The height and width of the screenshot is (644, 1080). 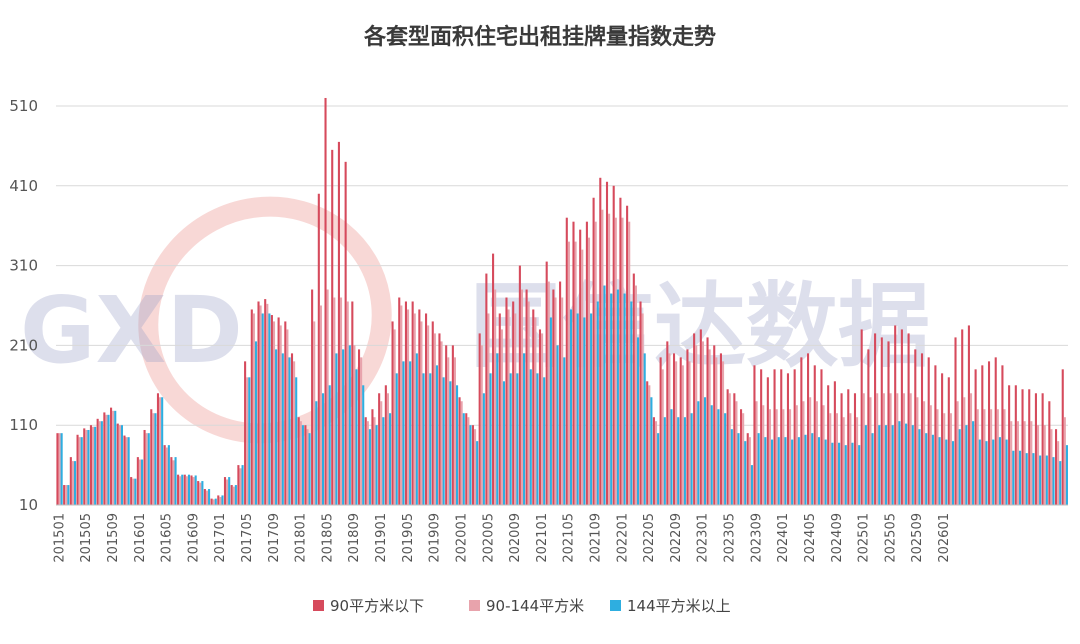 What do you see at coordinates (23, 106) in the screenshot?
I see `y-tick-label: 510` at bounding box center [23, 106].